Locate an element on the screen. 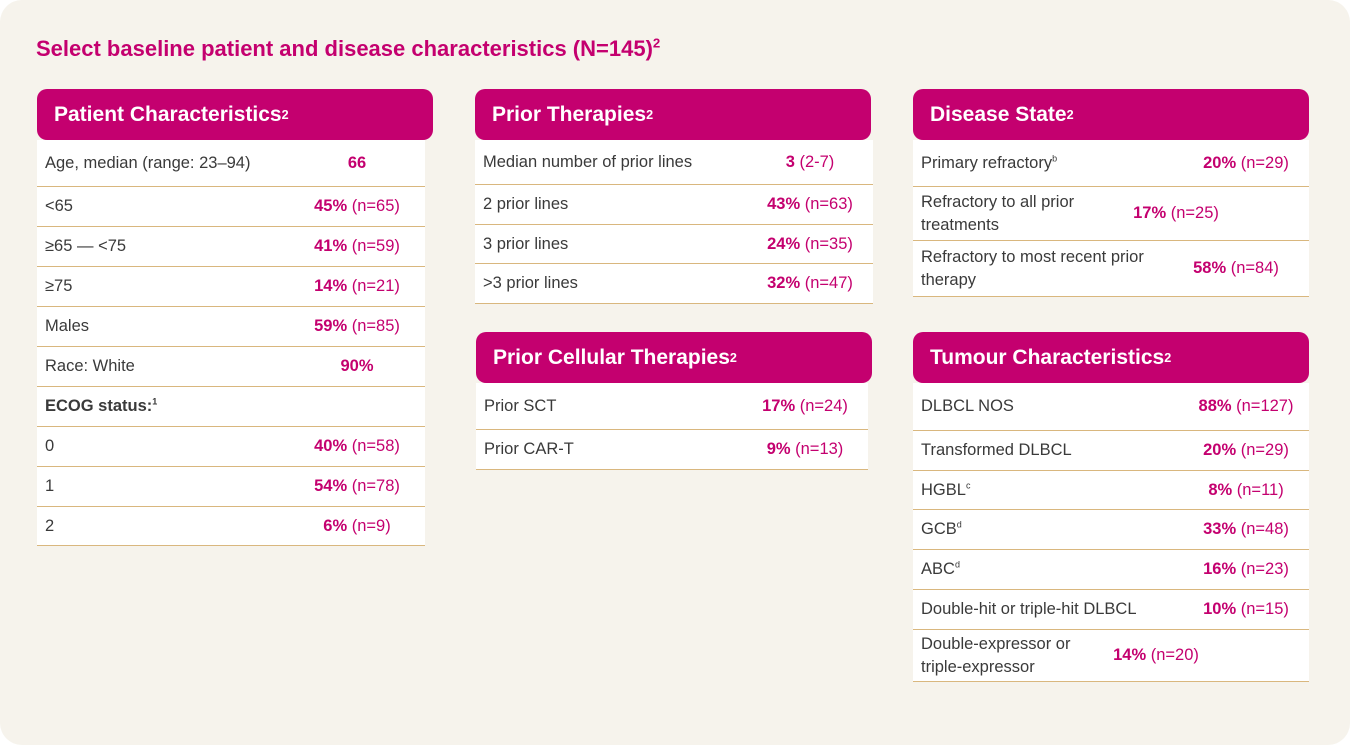 The height and width of the screenshot is (745, 1350). row-value: 45% (n=65) is located at coordinates (357, 206).